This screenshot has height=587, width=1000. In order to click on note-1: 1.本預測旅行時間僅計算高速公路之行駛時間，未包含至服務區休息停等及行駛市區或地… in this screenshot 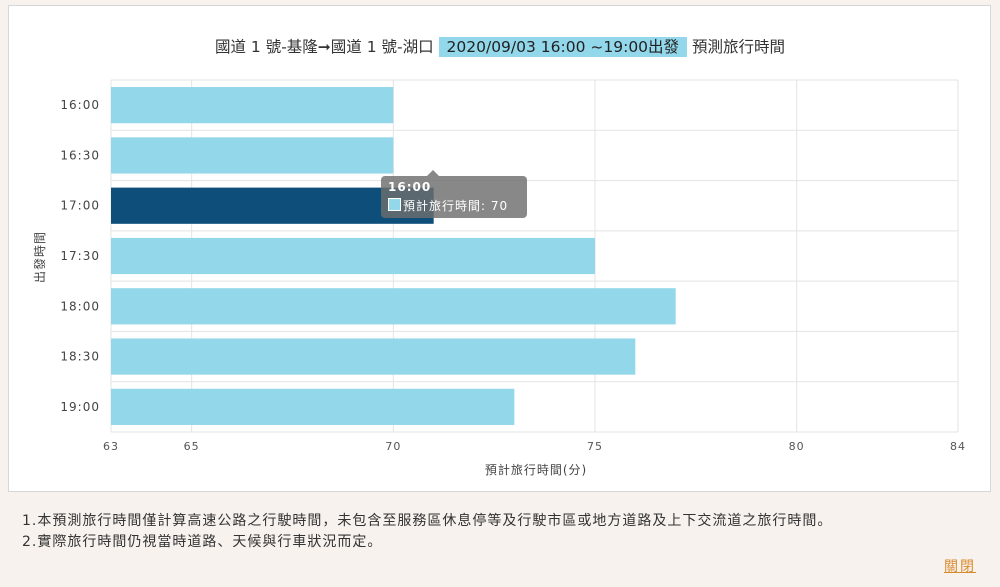, I will do `click(427, 521)`.